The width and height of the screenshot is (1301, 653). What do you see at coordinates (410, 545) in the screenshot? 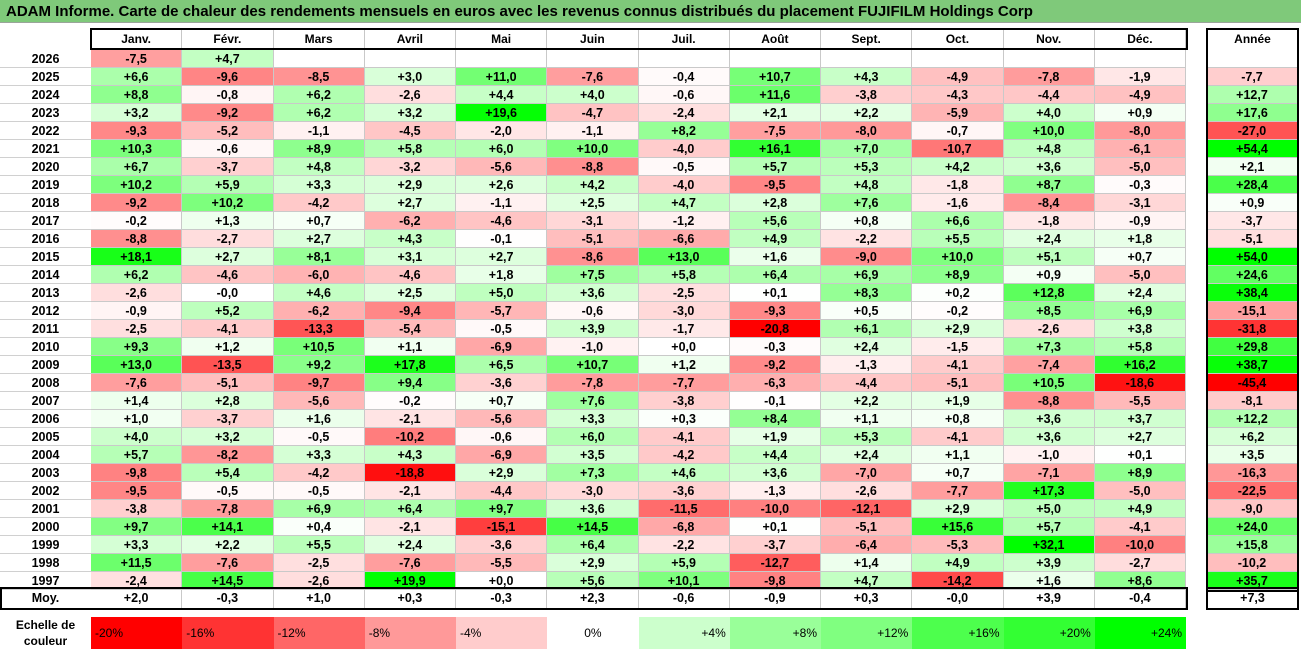
I see `heatmap-cell: +2,4` at bounding box center [410, 545].